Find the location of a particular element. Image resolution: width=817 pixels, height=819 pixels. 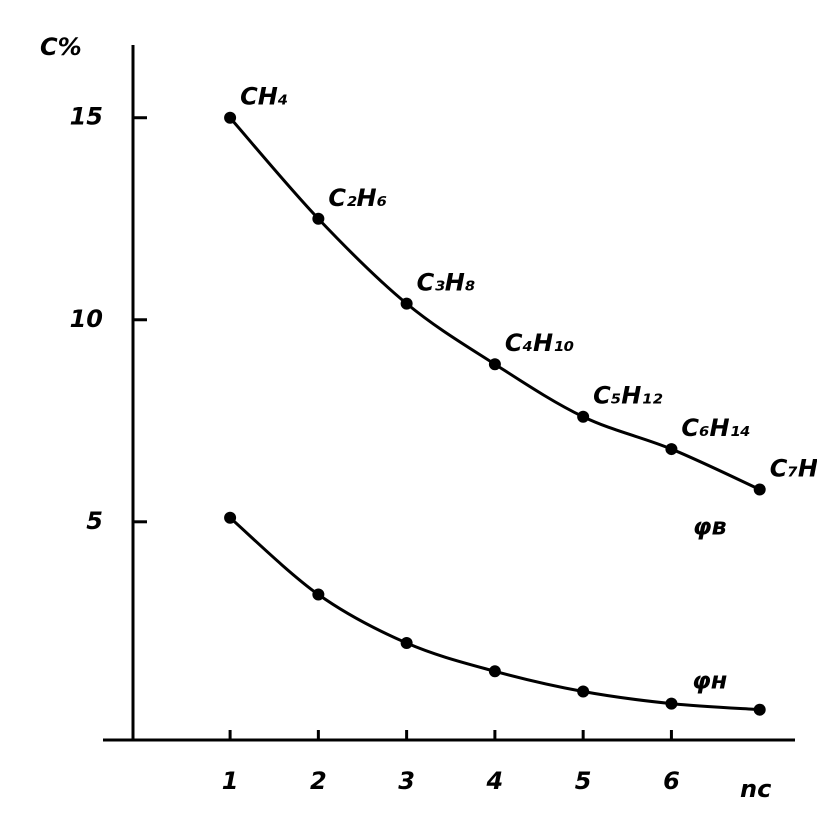

x-tick-label: 4 is located at coordinates (495, 781).